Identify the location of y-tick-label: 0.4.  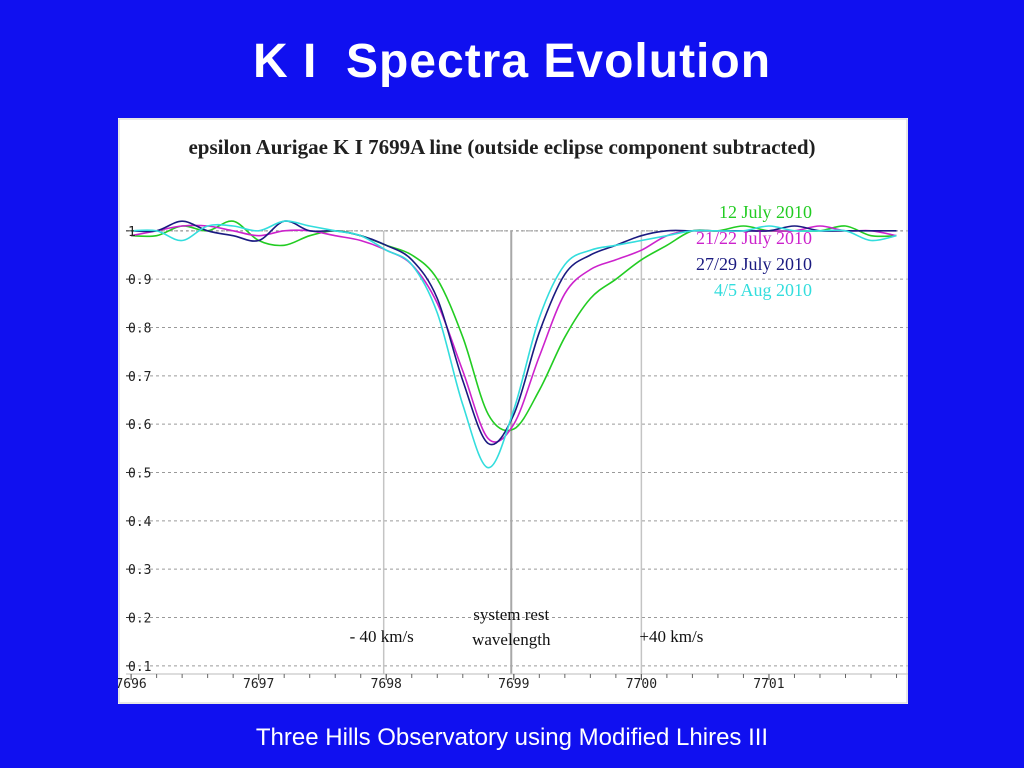
(140, 522).